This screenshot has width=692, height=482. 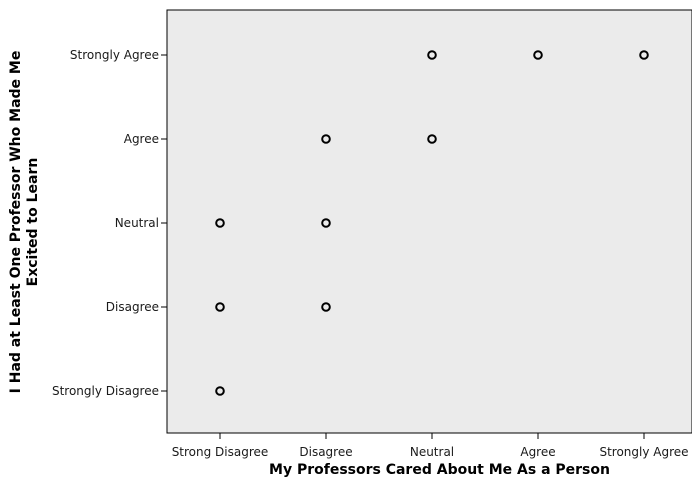 I want to click on y-tick-label-neutral: Neutral, so click(x=137, y=223).